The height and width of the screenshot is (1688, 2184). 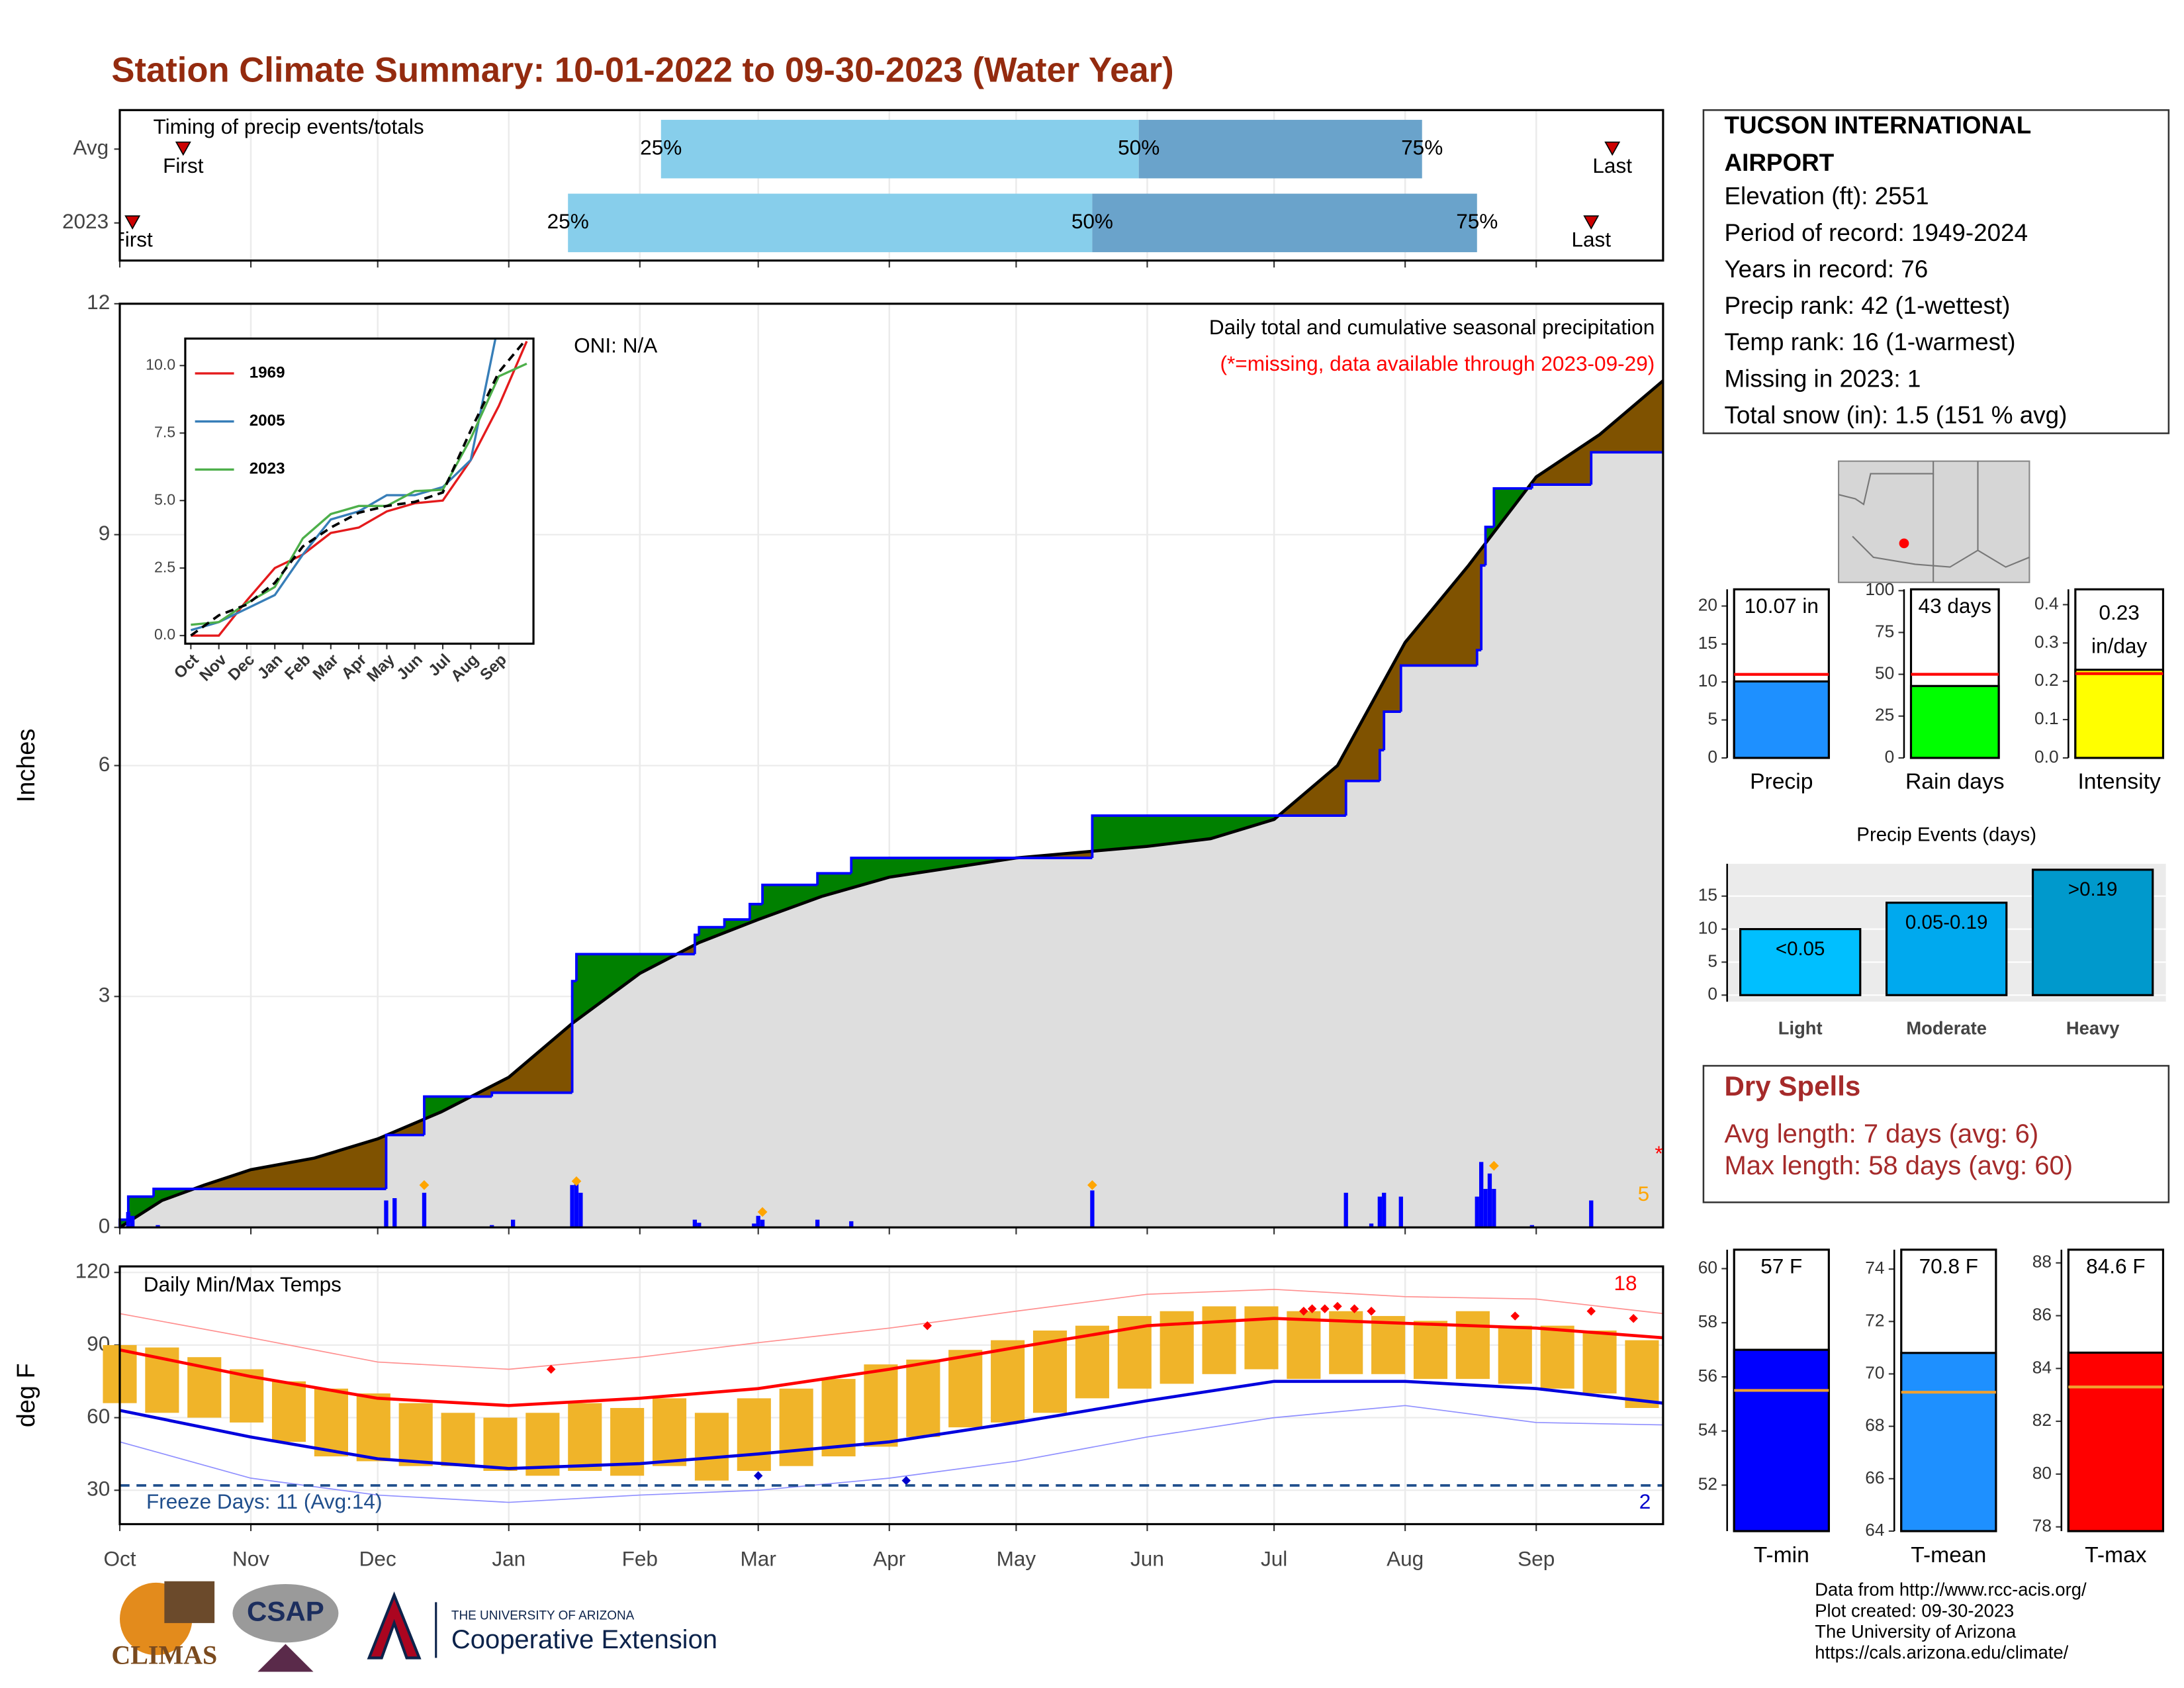 What do you see at coordinates (105, 764) in the screenshot?
I see `y-tick-label: 6` at bounding box center [105, 764].